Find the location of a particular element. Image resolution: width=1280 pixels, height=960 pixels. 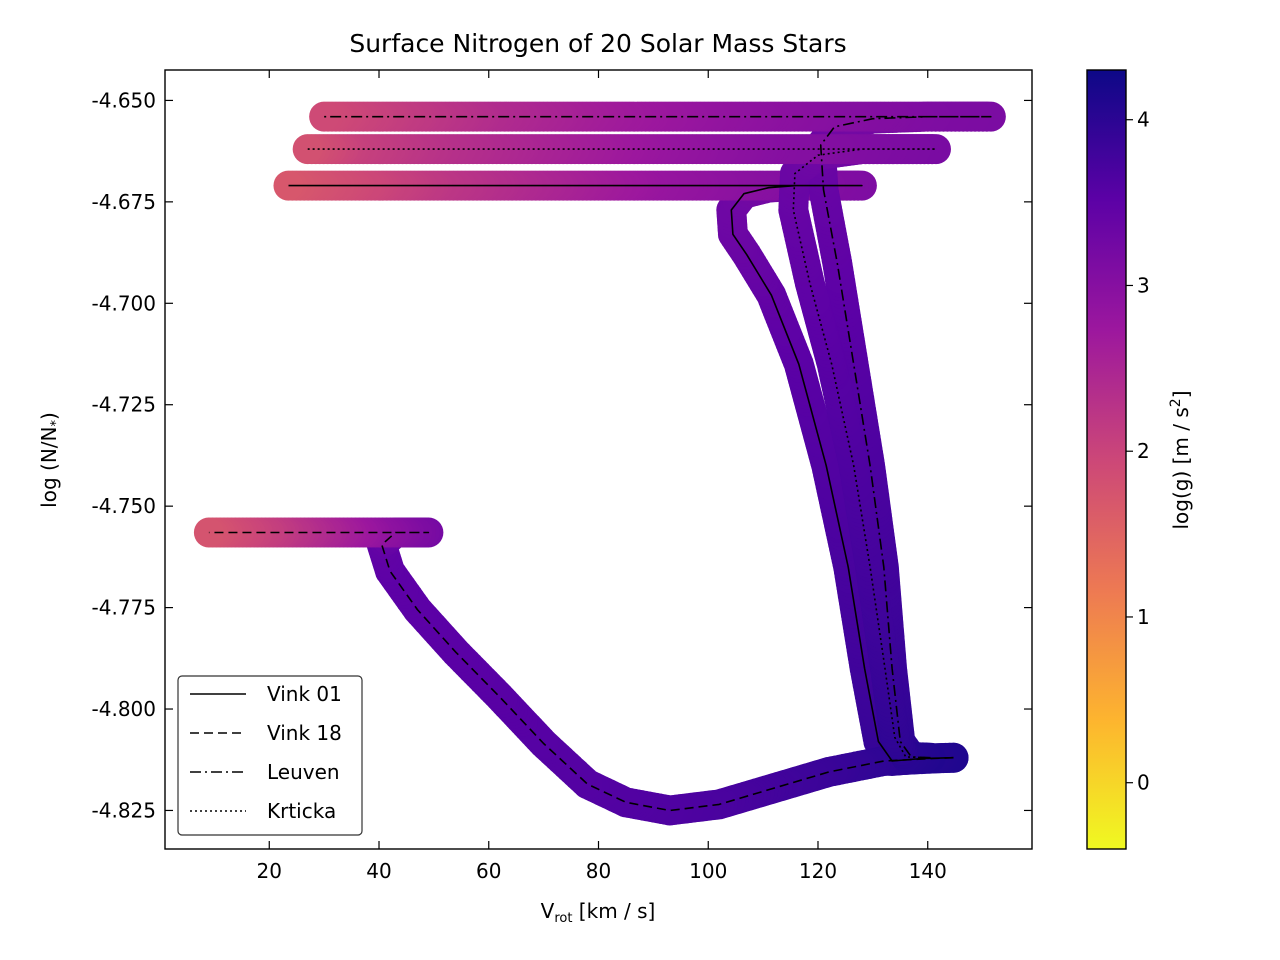

y-tick-label: -4.675 is located at coordinates (124, 202).